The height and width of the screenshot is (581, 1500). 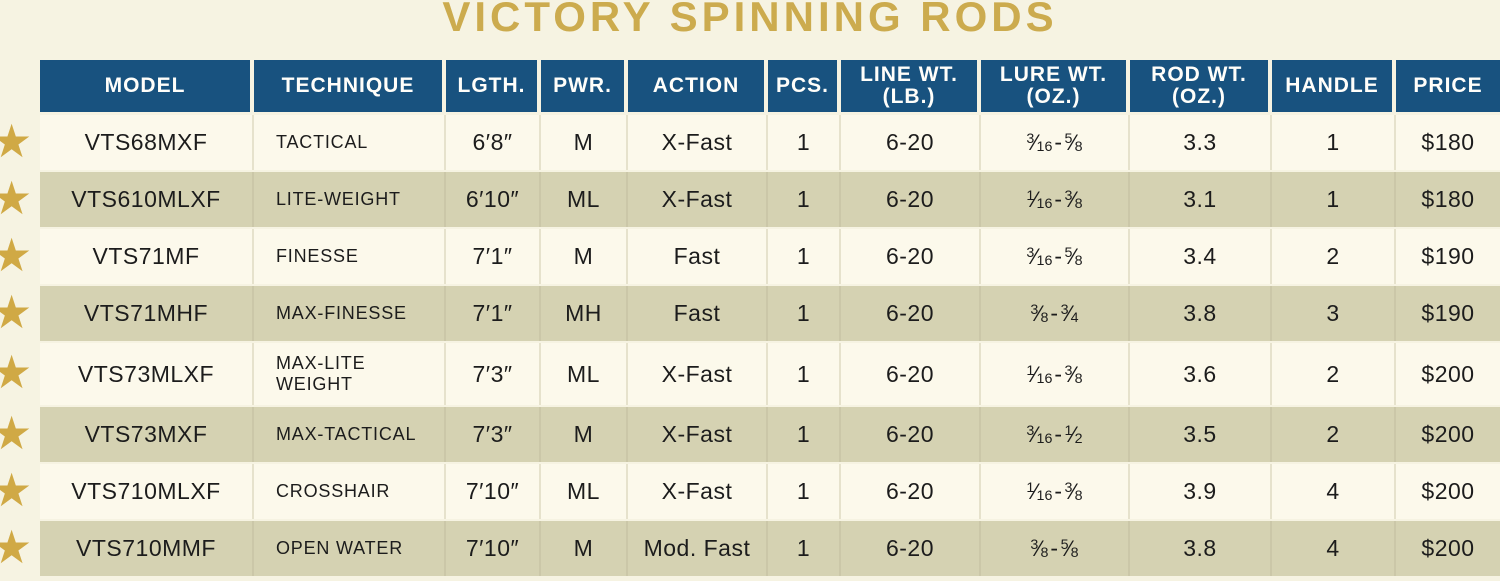 I want to click on cell-rod-wt: 3.3, so click(x=1201, y=142).